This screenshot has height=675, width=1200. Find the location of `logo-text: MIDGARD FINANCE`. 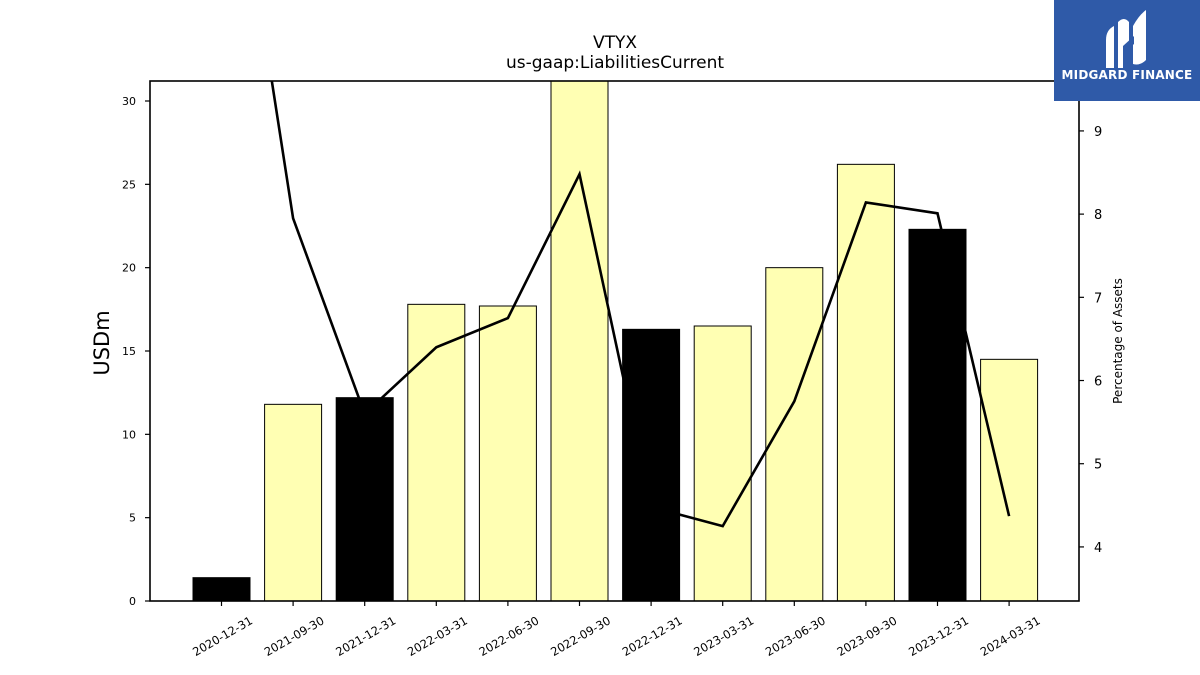

logo-text: MIDGARD FINANCE is located at coordinates (1127, 75).